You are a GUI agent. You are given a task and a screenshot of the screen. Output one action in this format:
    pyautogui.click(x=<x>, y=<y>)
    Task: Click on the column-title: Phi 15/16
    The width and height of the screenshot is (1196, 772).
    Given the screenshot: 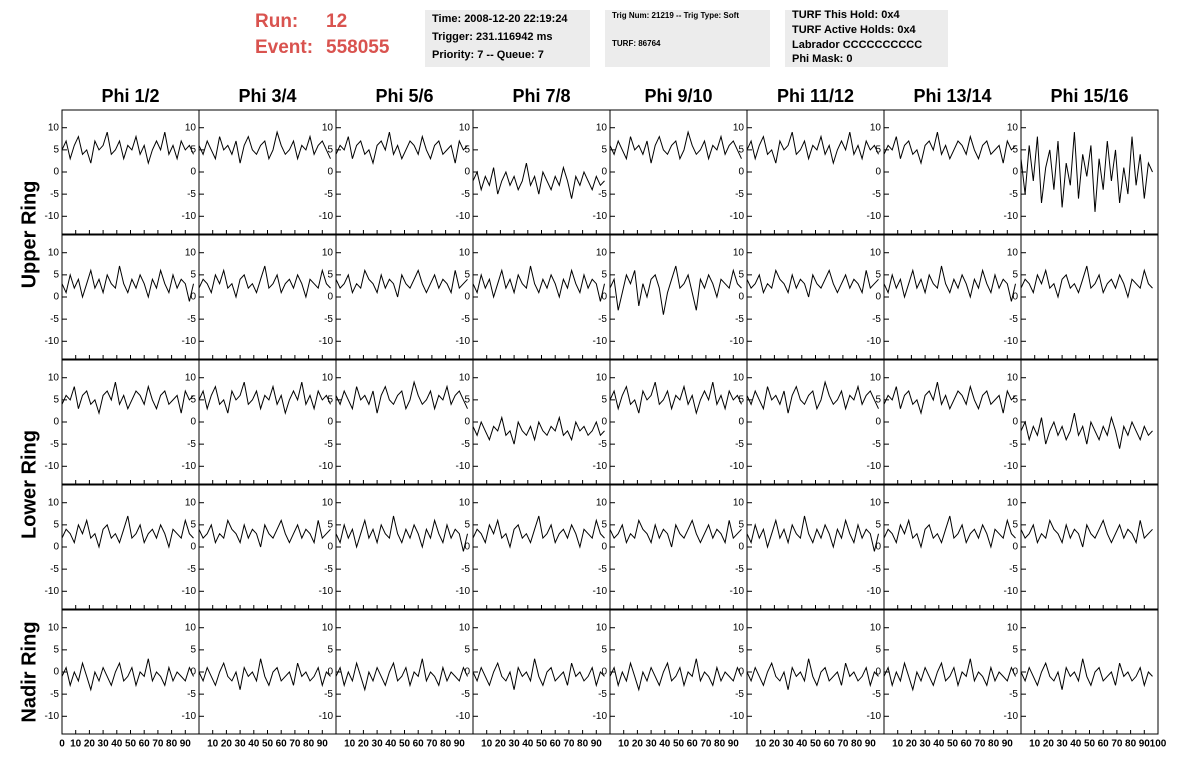 What is the action you would take?
    pyautogui.click(x=1089, y=96)
    